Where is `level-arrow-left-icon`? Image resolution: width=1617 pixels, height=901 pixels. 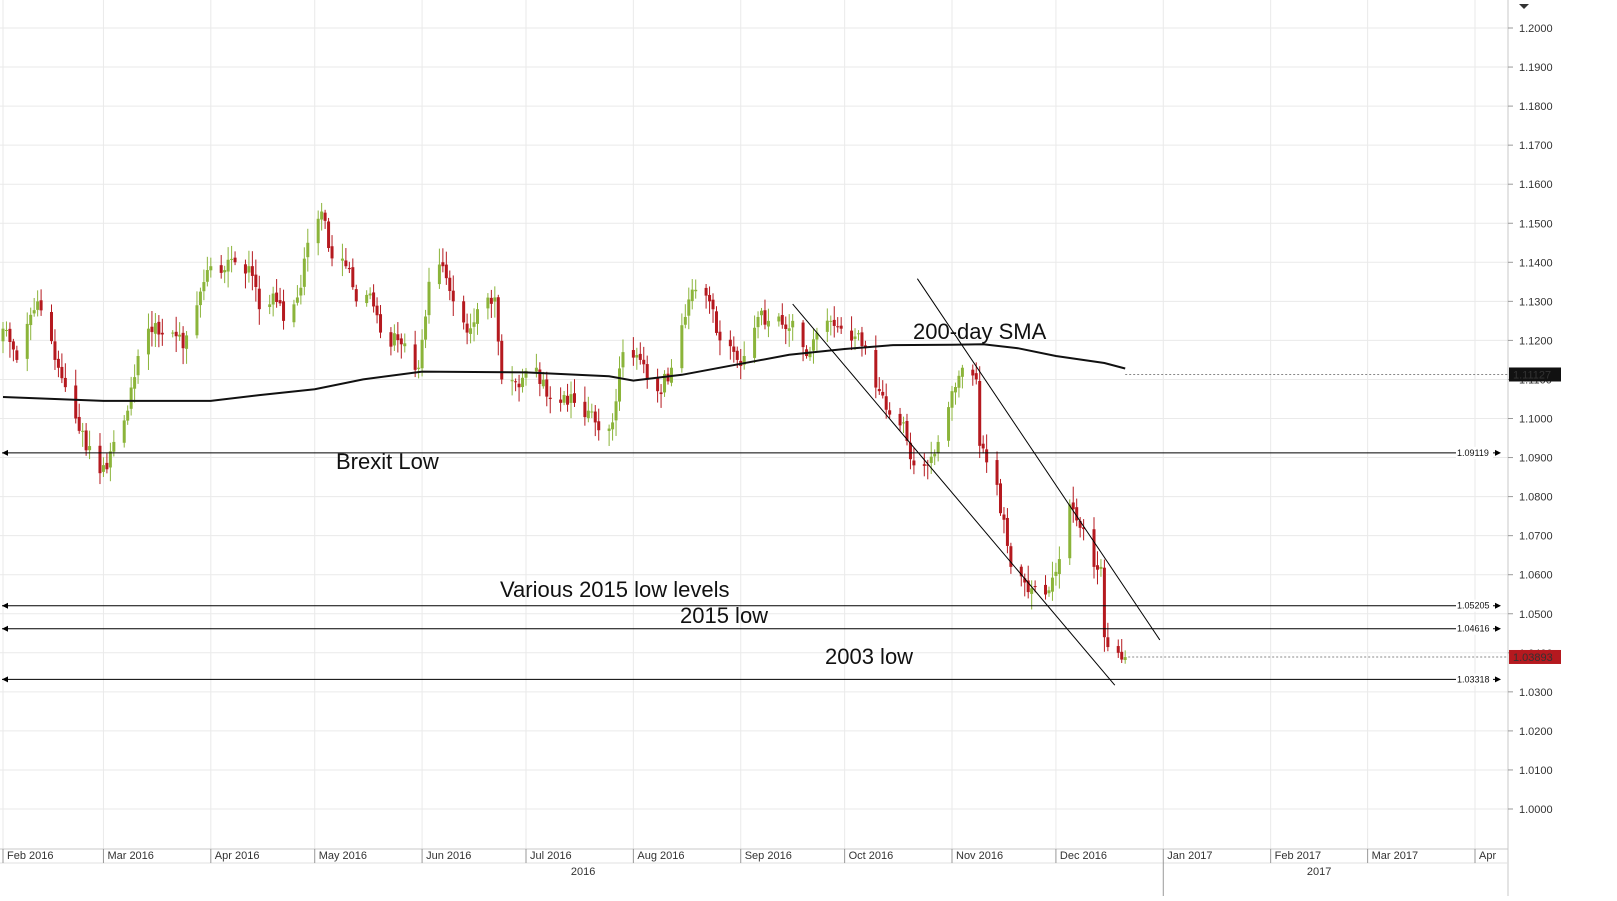
level-arrow-left-icon is located at coordinates (5, 452).